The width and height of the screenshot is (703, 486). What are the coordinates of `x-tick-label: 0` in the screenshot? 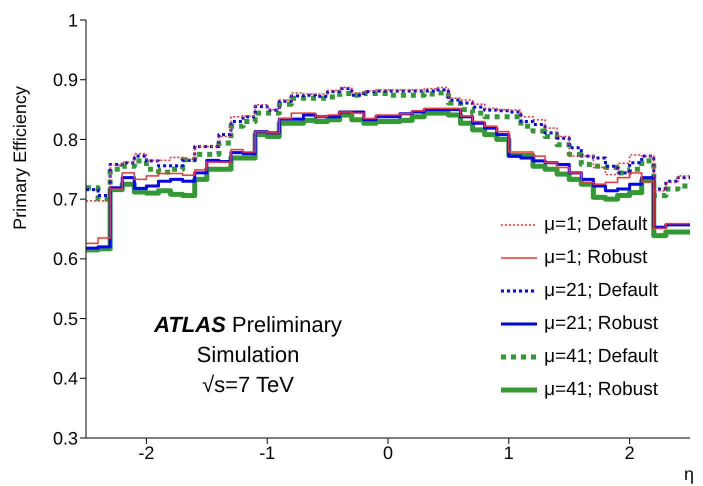 It's located at (388, 452).